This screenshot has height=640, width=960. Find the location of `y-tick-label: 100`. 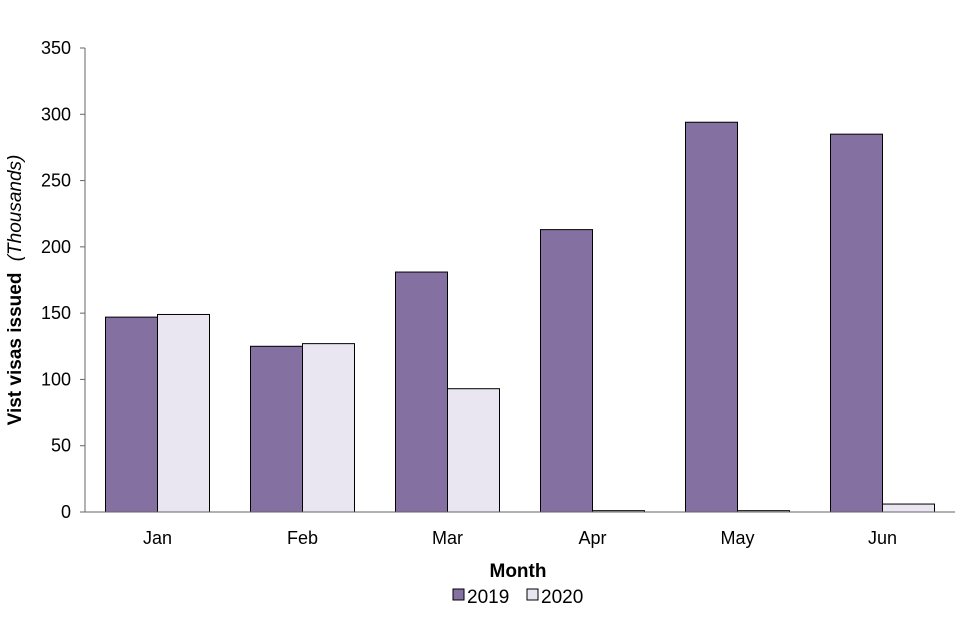

y-tick-label: 100 is located at coordinates (56, 379).